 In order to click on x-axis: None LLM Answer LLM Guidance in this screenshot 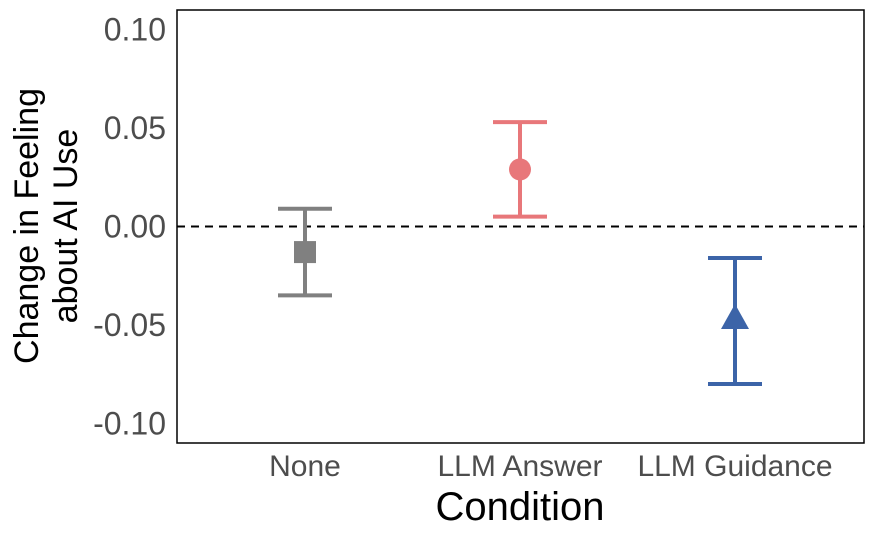, I will do `click(550, 466)`.